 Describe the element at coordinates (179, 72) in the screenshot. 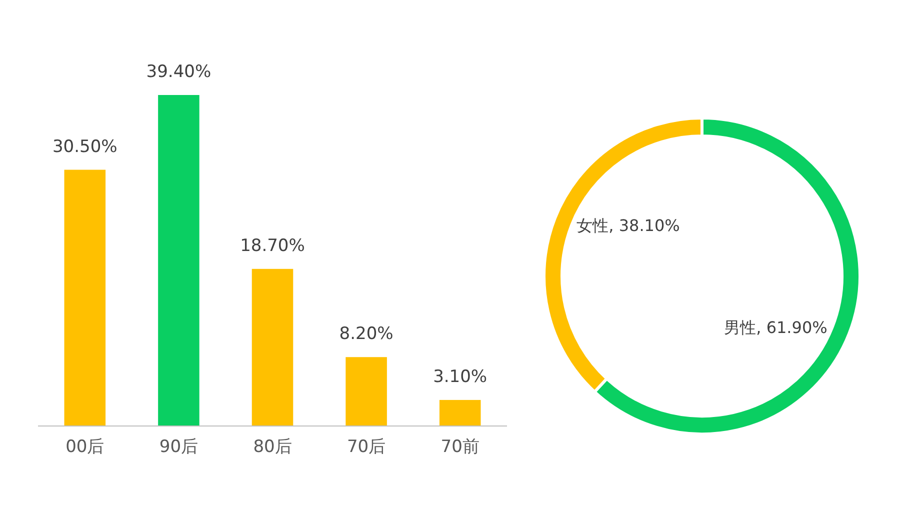

I see `data-label: 39.40%` at that location.